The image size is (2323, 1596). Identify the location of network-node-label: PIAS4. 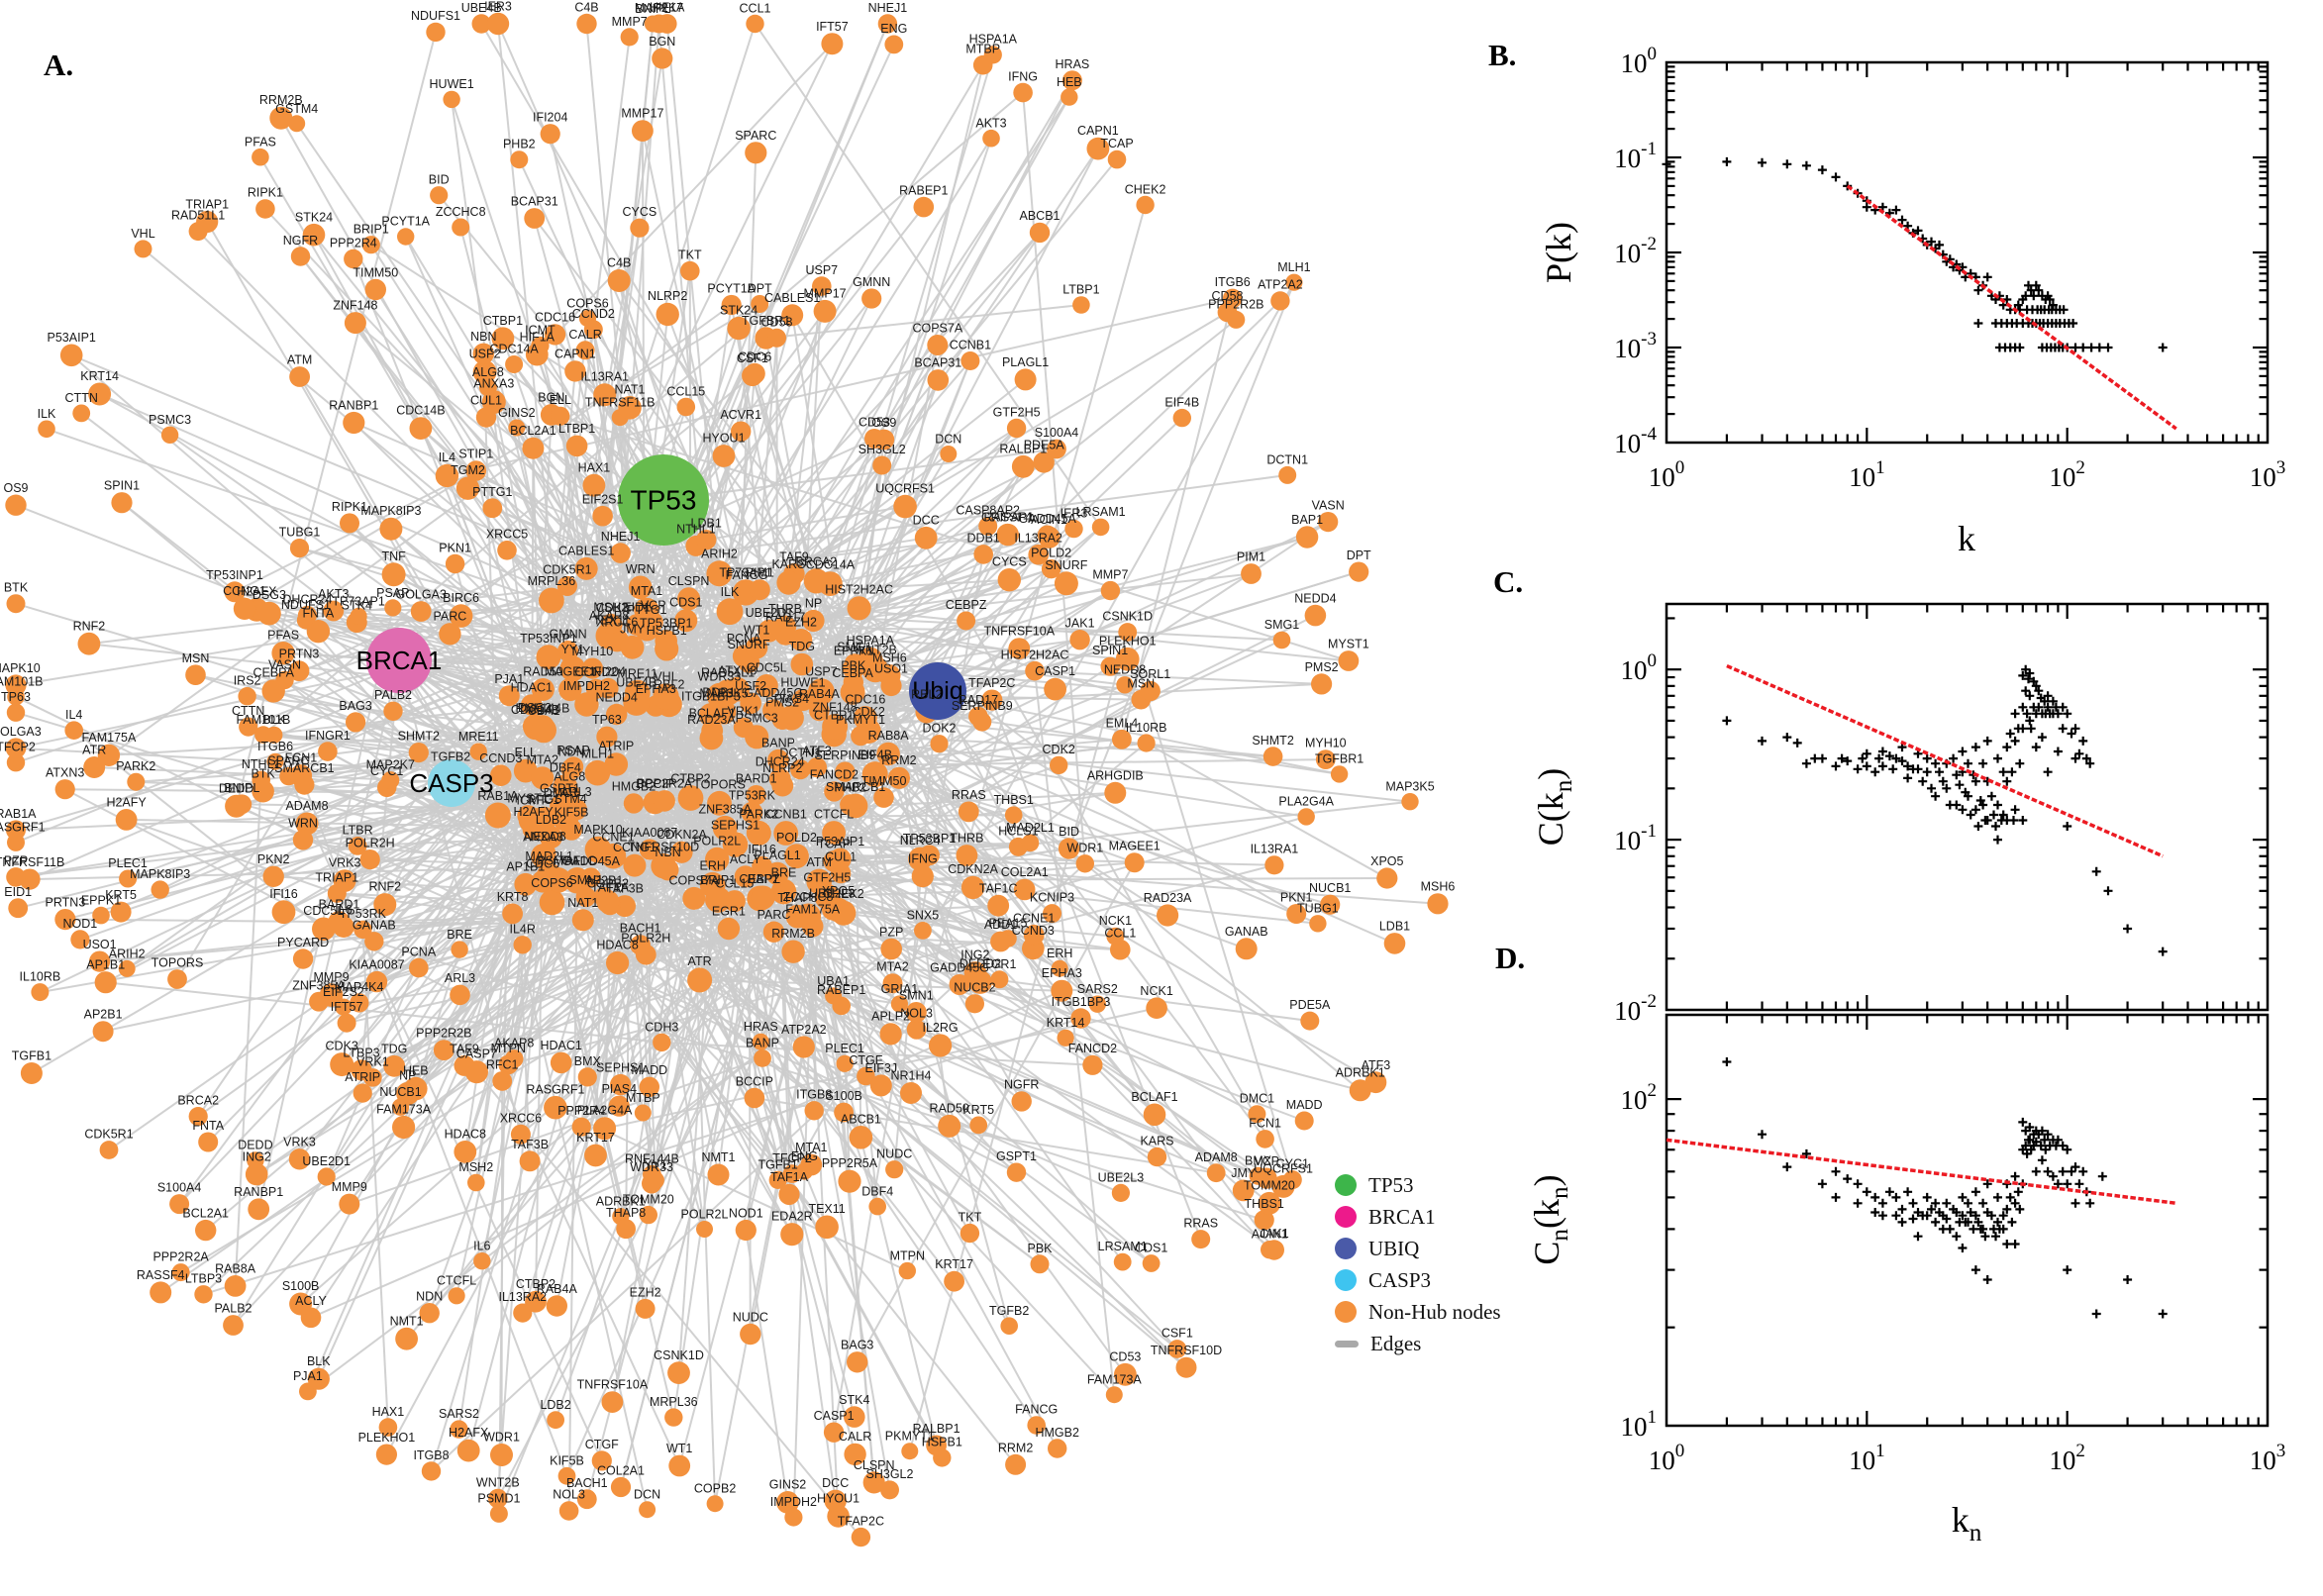
(620, 1089).